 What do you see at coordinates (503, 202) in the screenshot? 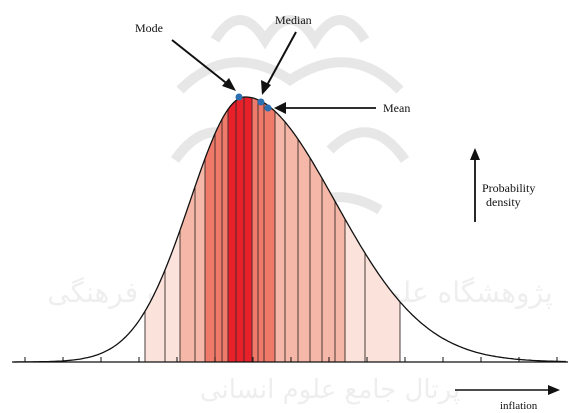
I see `density-label-line2: density` at bounding box center [503, 202].